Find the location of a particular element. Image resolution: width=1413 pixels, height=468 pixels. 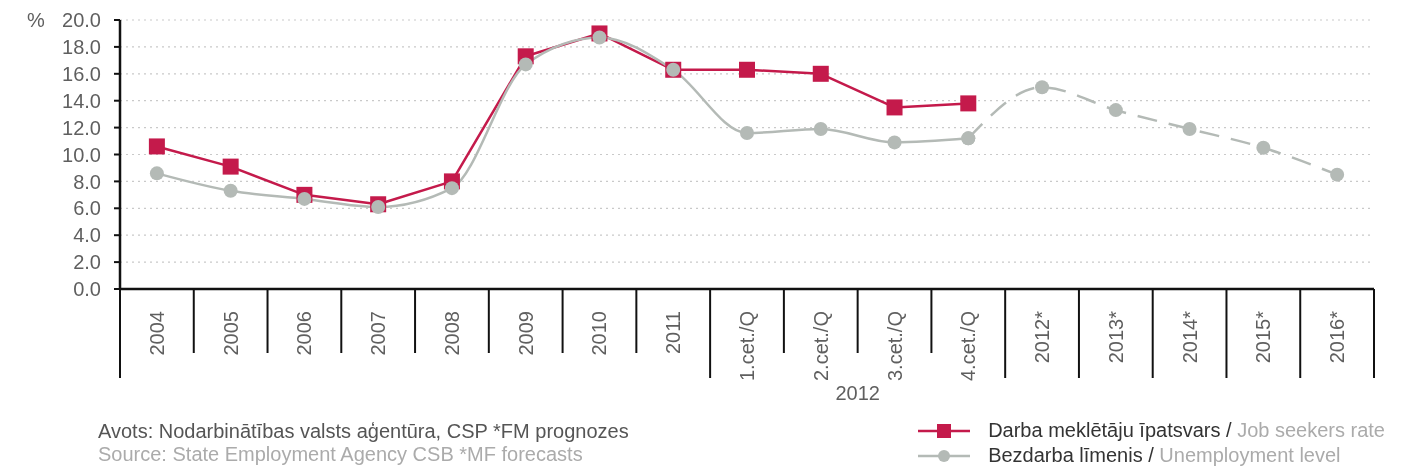

y-tick-label: 10.0 is located at coordinates (81, 154).